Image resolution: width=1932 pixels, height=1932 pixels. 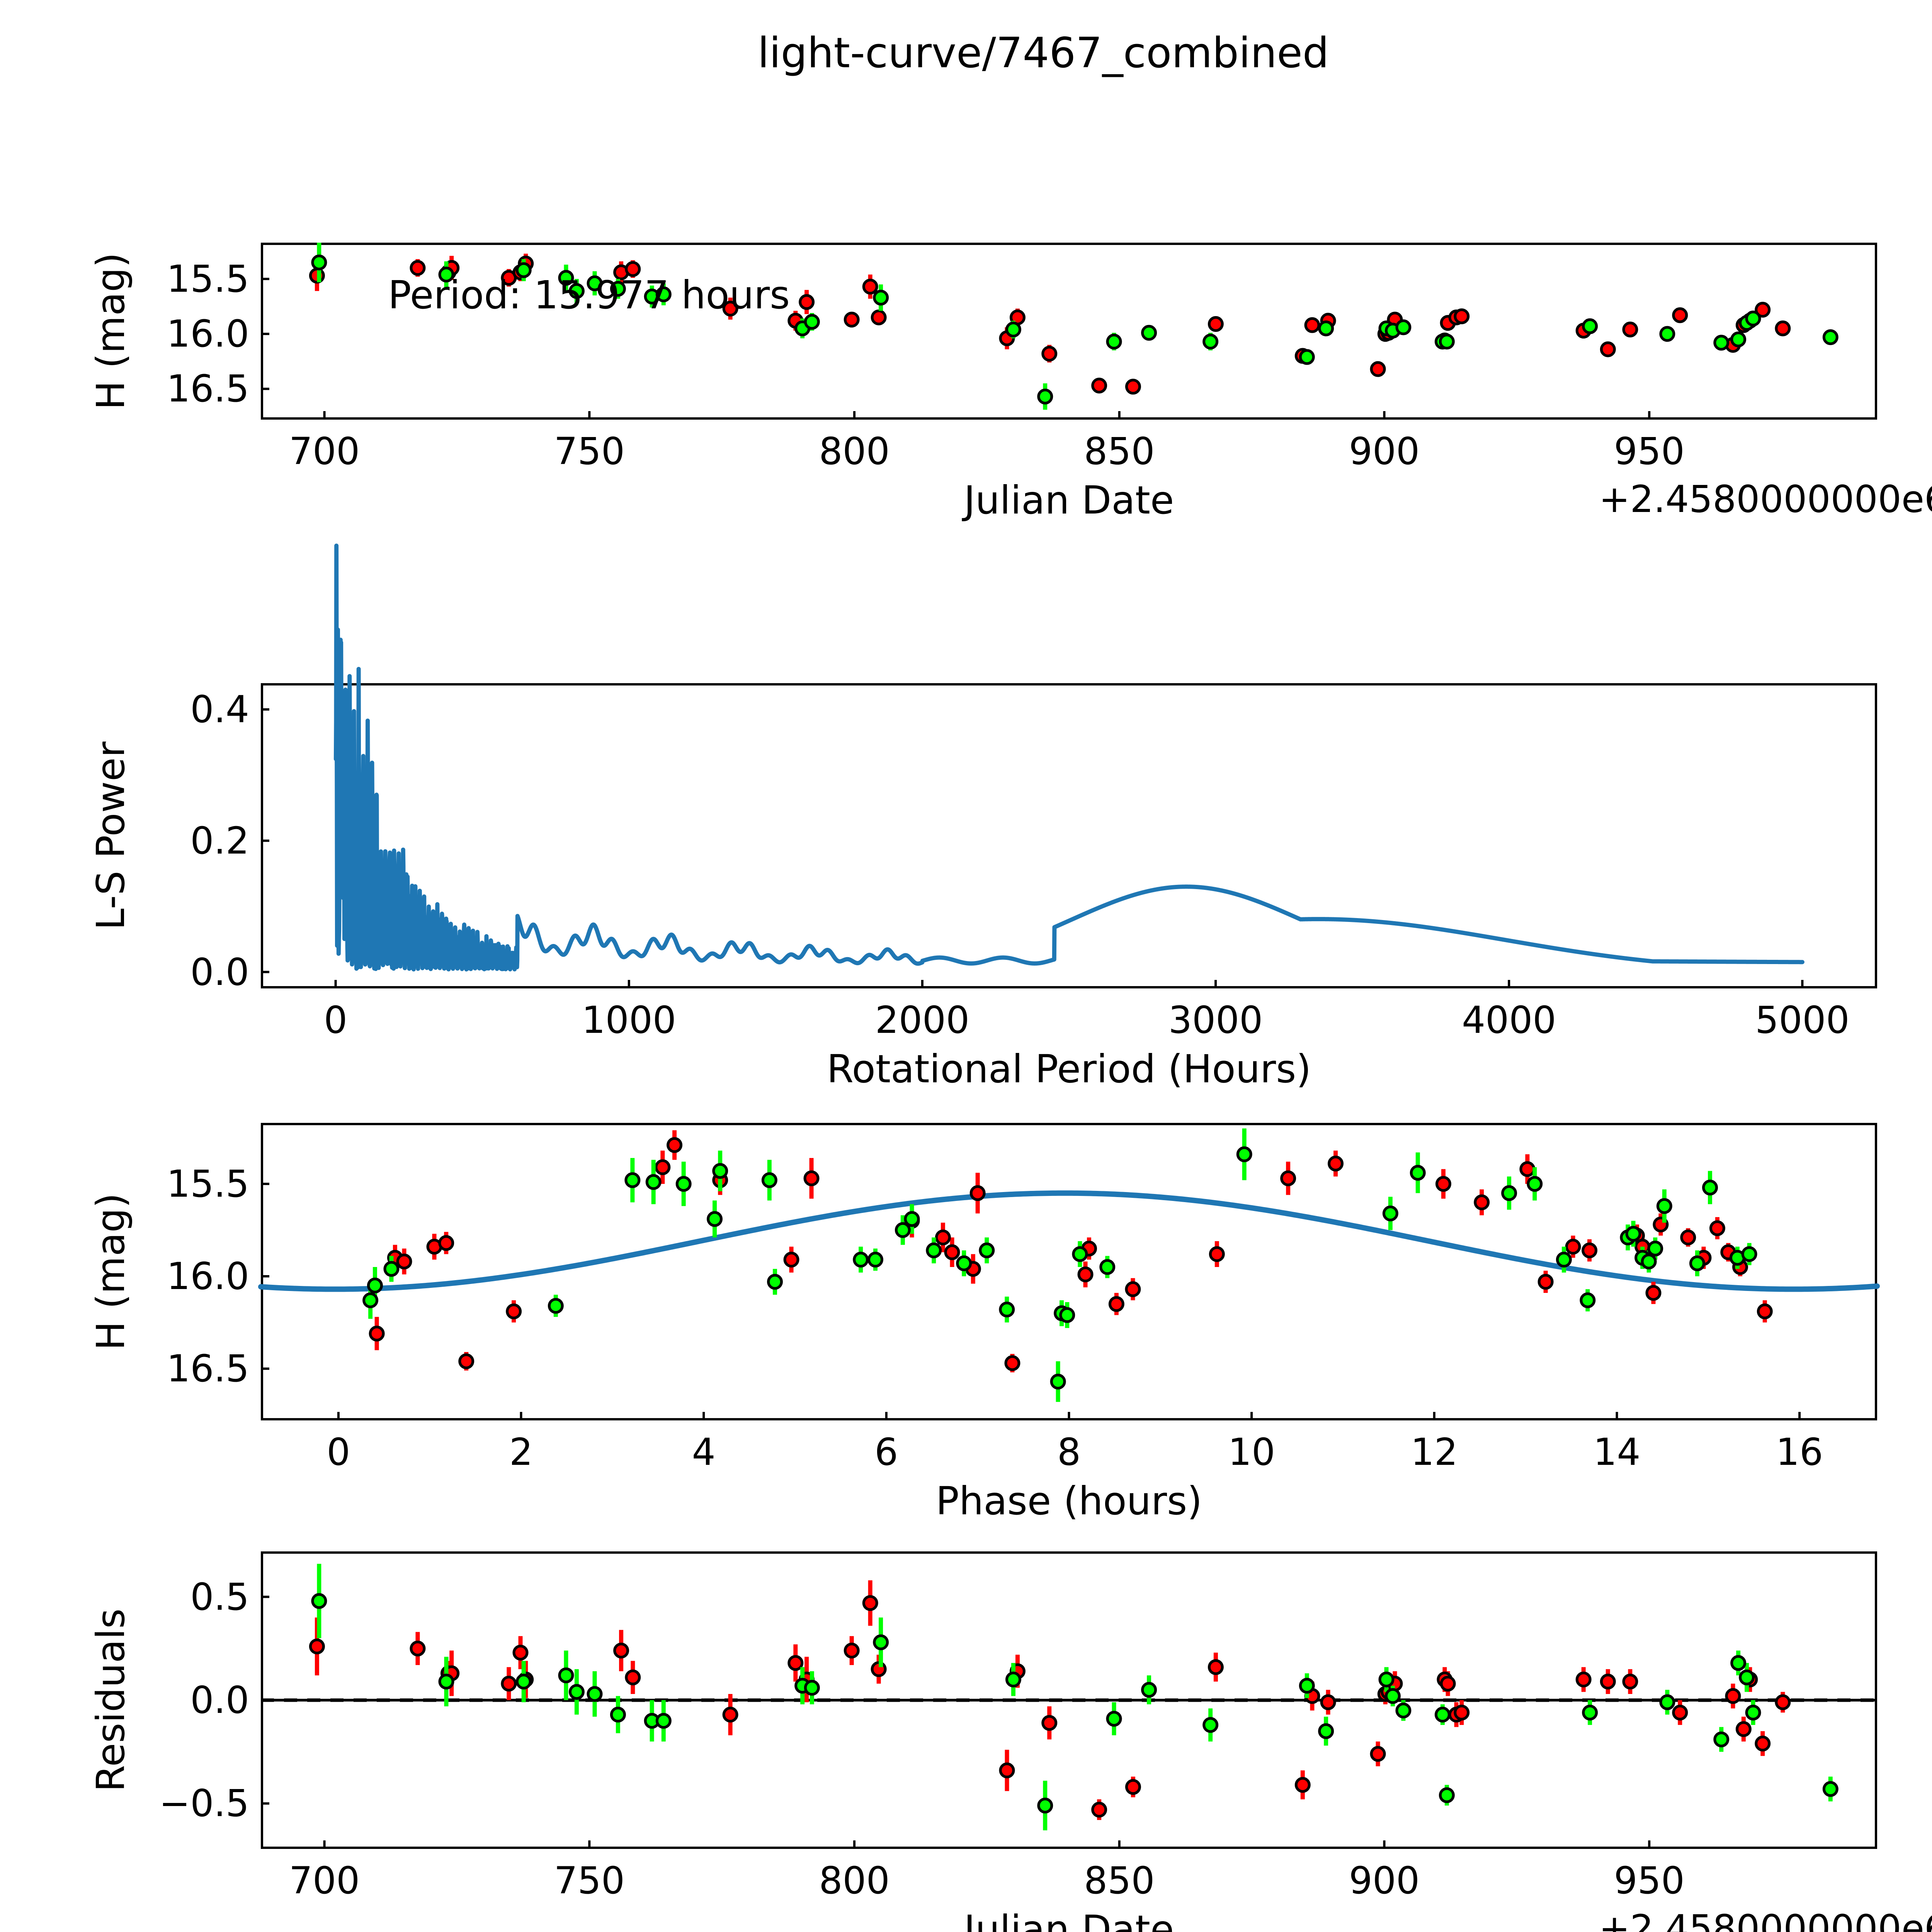 I want to click on ytick-label-lightcurve-16.5: 16.5, so click(x=208, y=389).